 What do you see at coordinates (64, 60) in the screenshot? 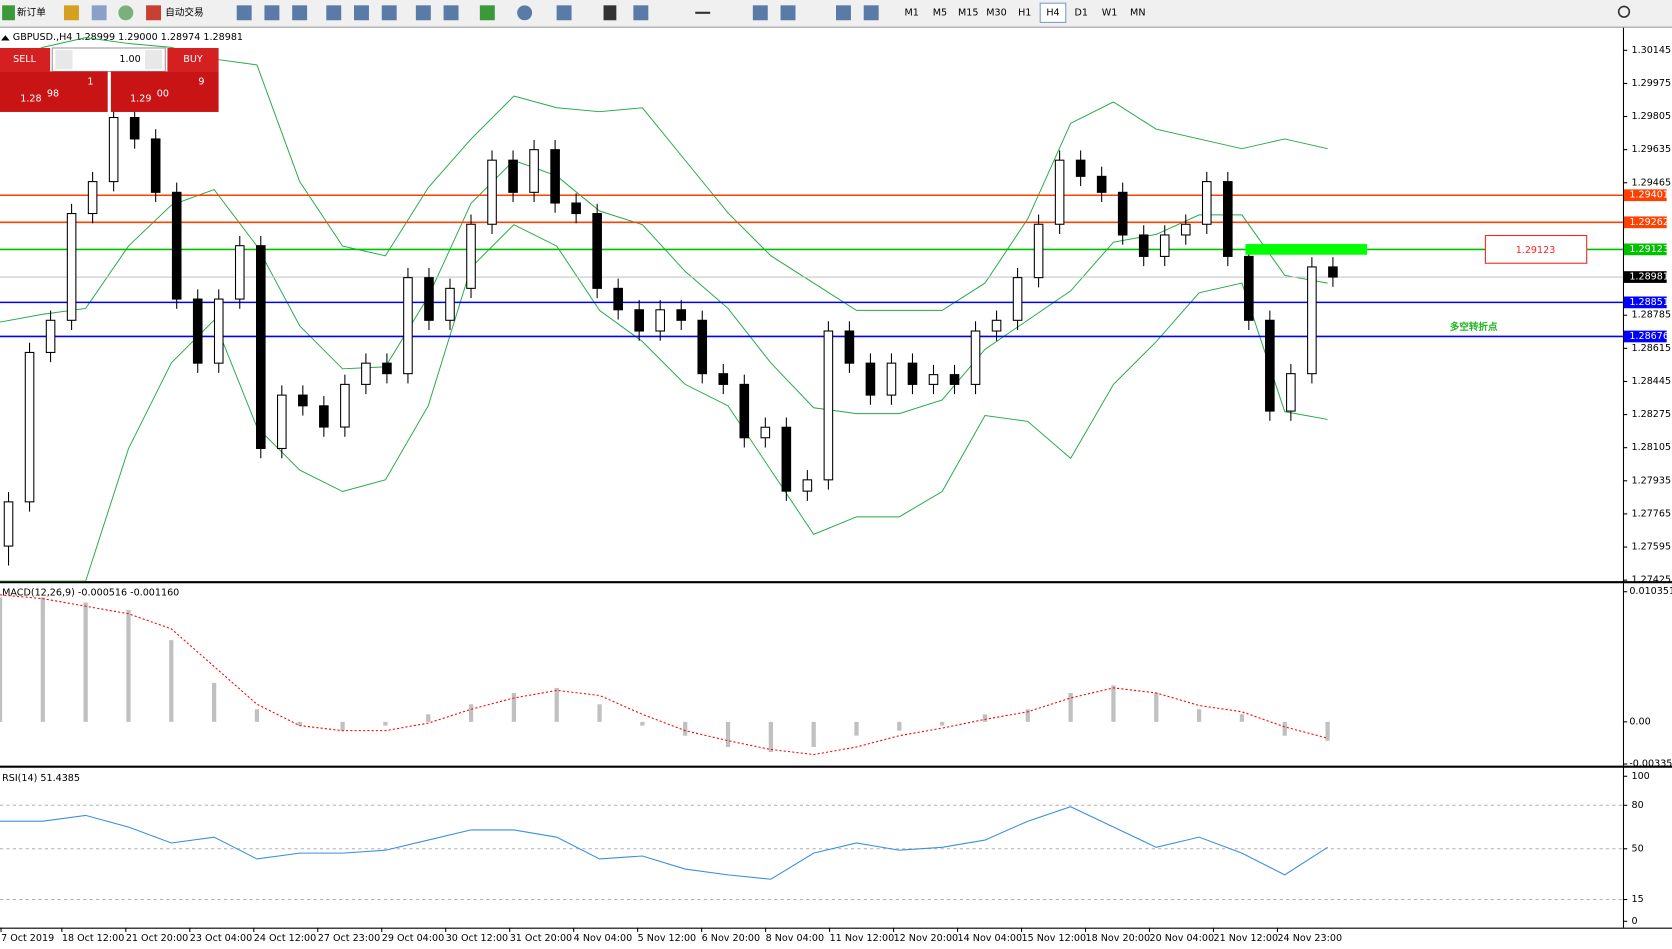
I see `lot-down` at bounding box center [64, 60].